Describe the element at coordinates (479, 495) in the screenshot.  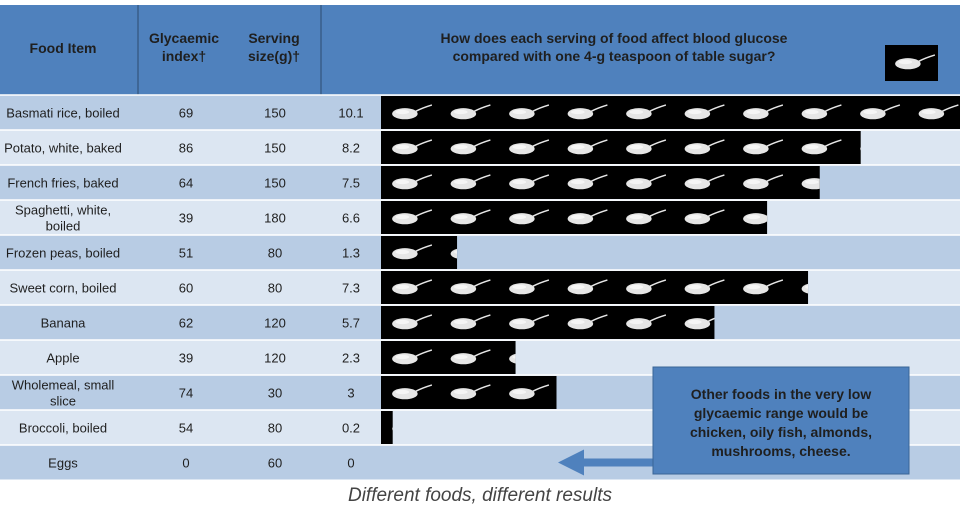
I see `caption: Different foods, different results` at that location.